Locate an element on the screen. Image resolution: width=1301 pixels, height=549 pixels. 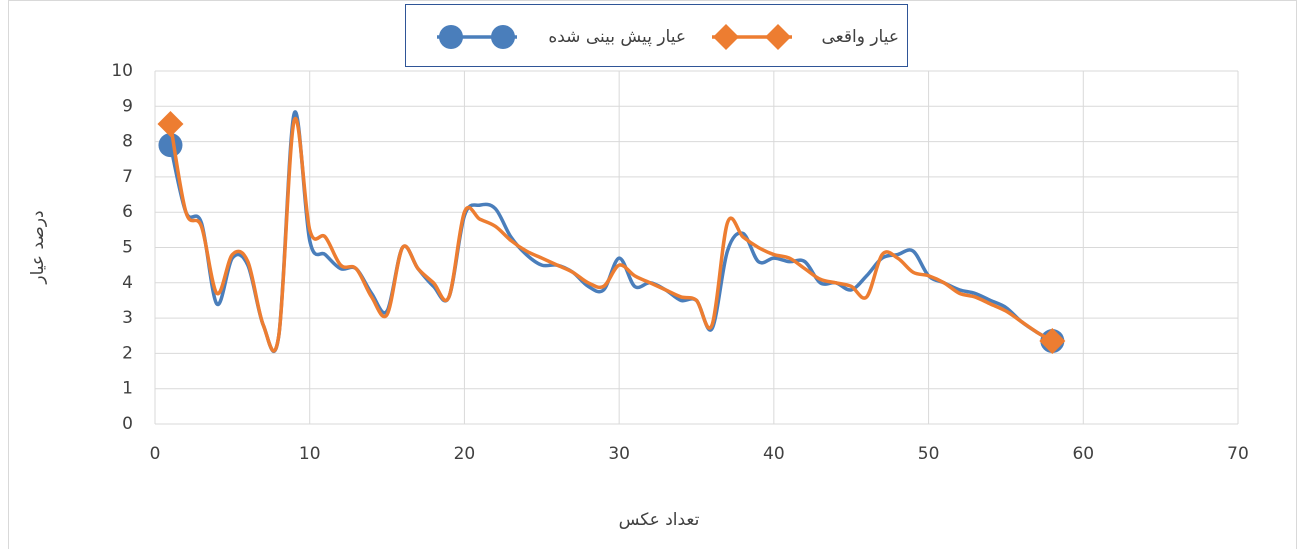
x-tick-label: 40 is located at coordinates (774, 454).